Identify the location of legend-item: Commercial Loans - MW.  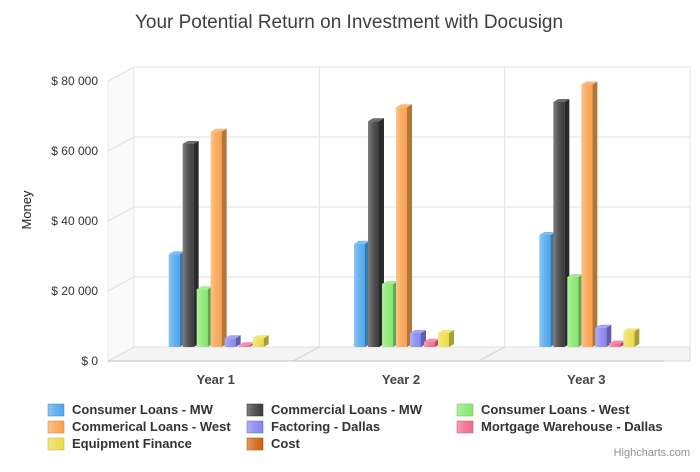
(334, 409).